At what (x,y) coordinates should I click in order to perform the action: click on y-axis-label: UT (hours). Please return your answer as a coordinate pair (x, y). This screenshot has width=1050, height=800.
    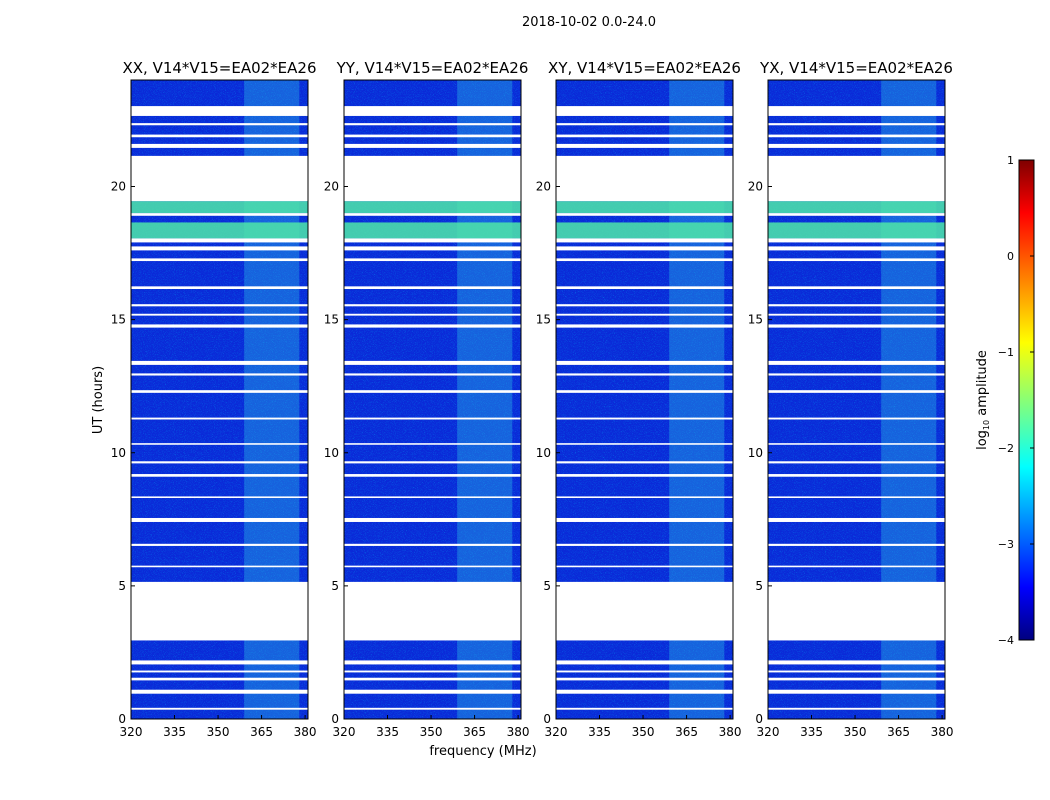
    Looking at the image, I should click on (98, 400).